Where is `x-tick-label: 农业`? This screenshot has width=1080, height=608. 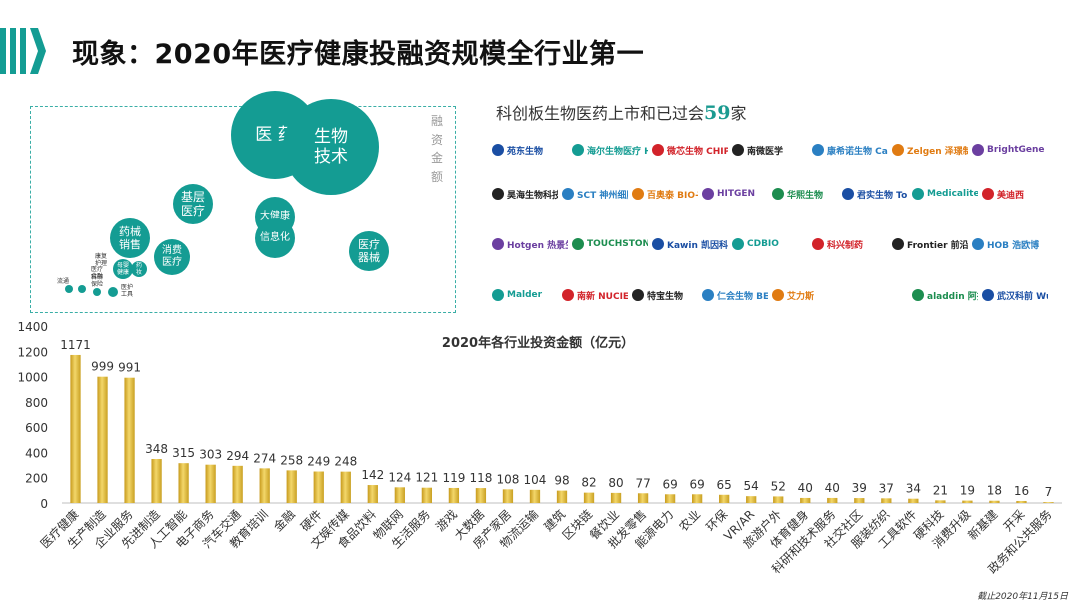 x-tick-label: 农业 is located at coordinates (689, 520).